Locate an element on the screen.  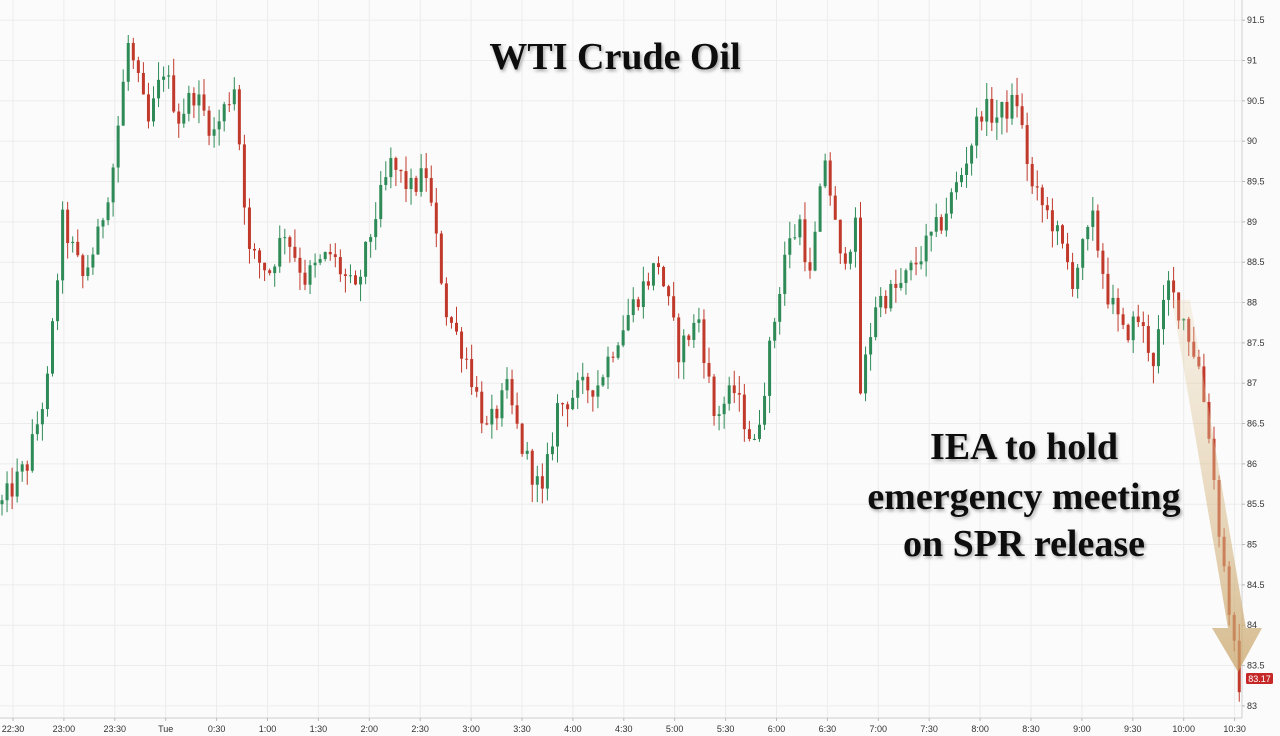
x-tick-label: 1:30 is located at coordinates (319, 729).